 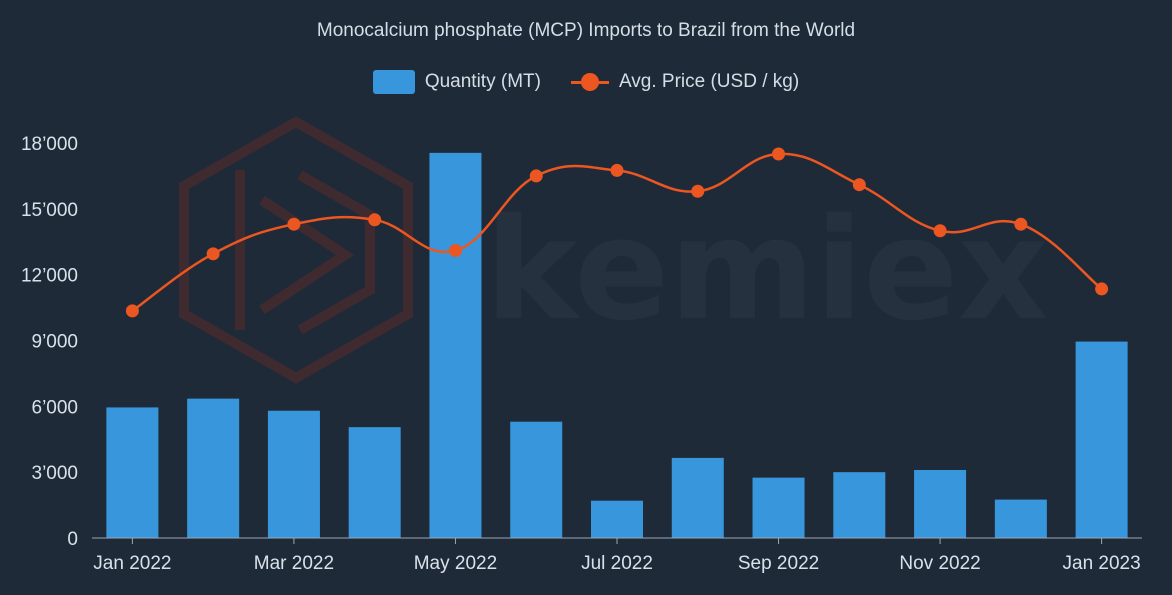 I want to click on legend-item-quantity: Quantity (MT), so click(x=456, y=82).